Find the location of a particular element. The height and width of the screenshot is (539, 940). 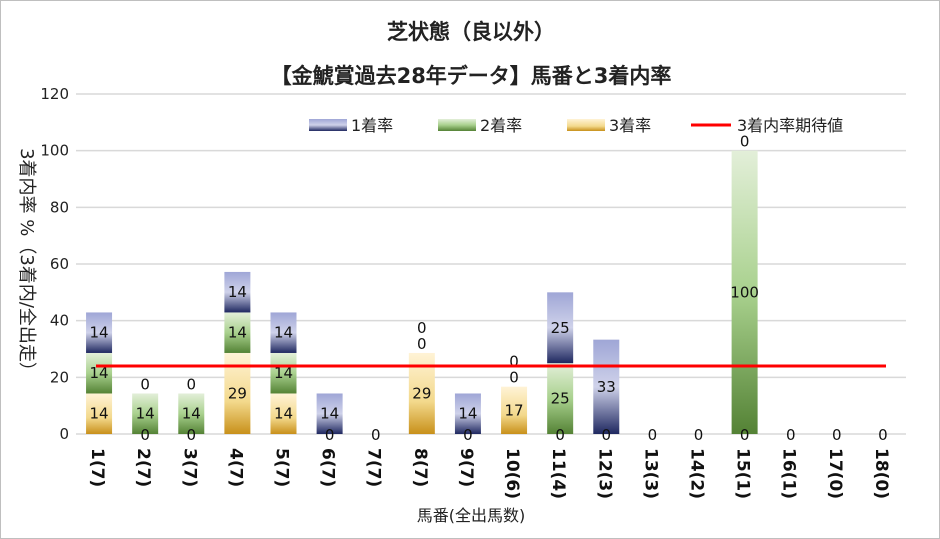

legend-label: 3着内率期待値 is located at coordinates (790, 125).